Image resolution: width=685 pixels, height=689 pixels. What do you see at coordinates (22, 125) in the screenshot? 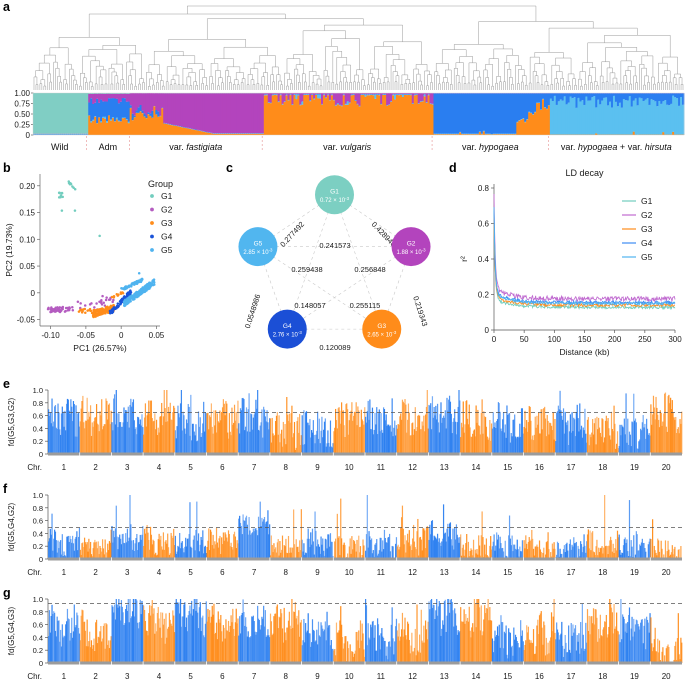
I see `panel-a-ytick: 0.25` at bounding box center [22, 125].